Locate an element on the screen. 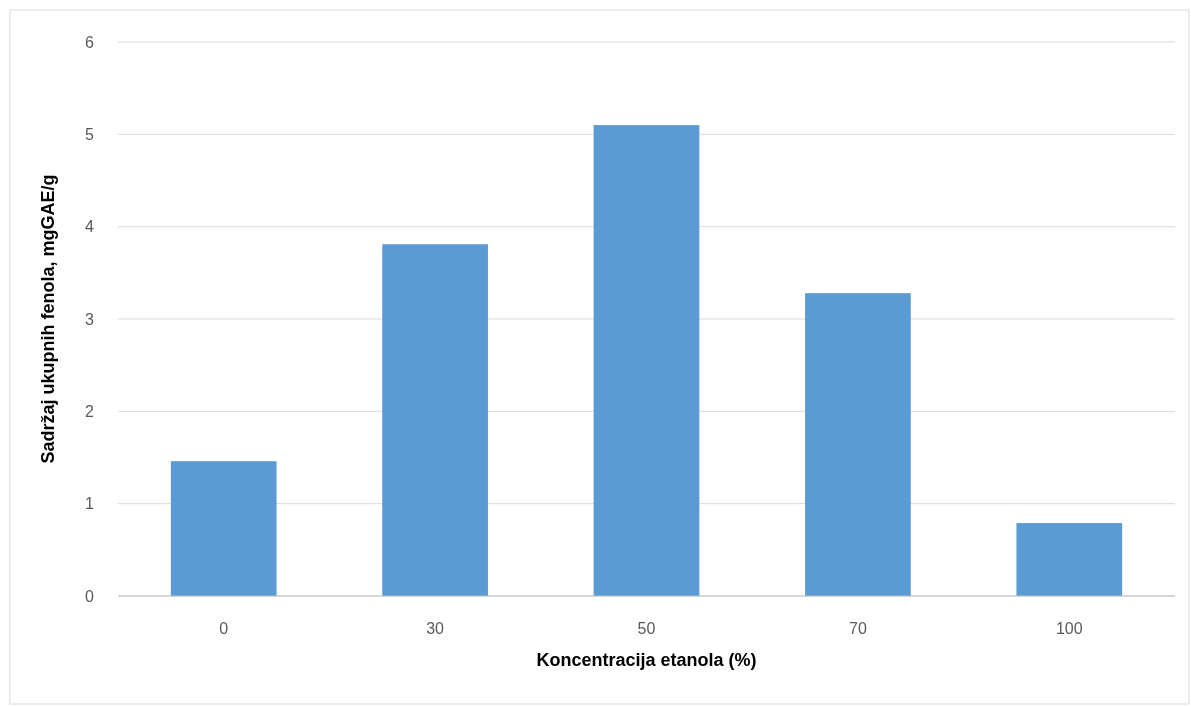 The image size is (1191, 706). y-tick-label: 4 is located at coordinates (90, 227).